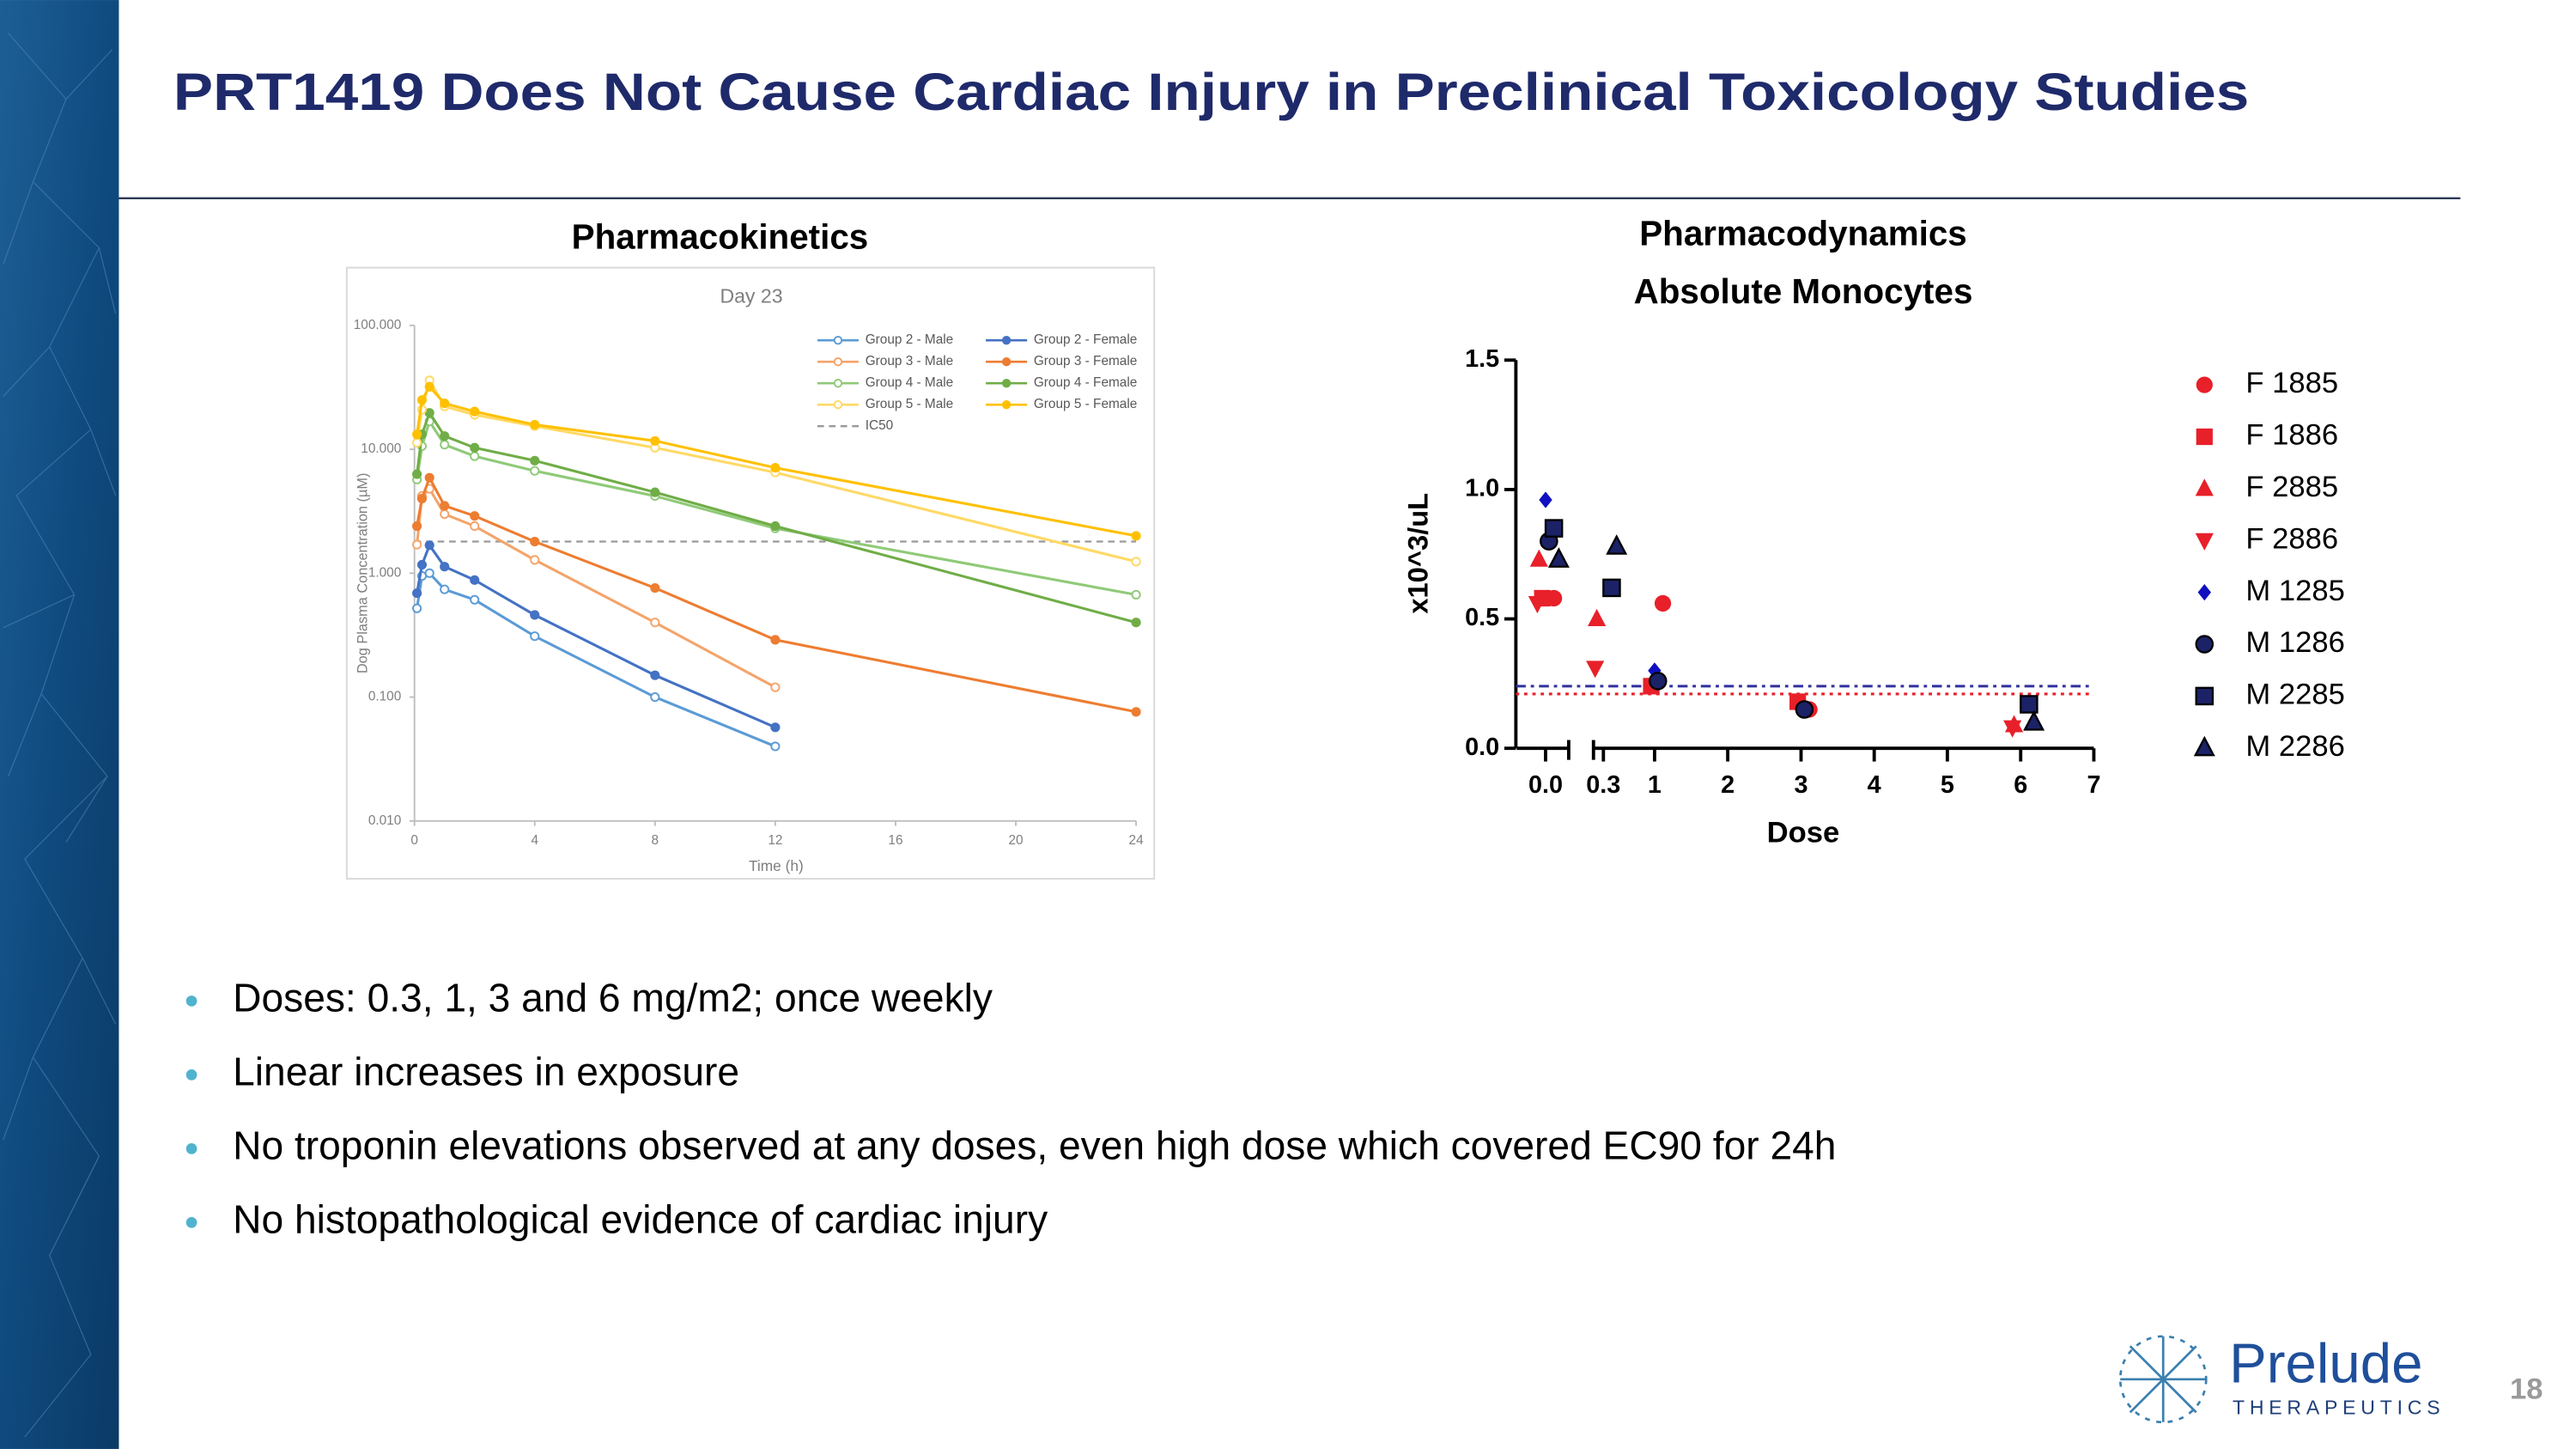  I want to click on legend-label: M 1285, so click(2295, 591).